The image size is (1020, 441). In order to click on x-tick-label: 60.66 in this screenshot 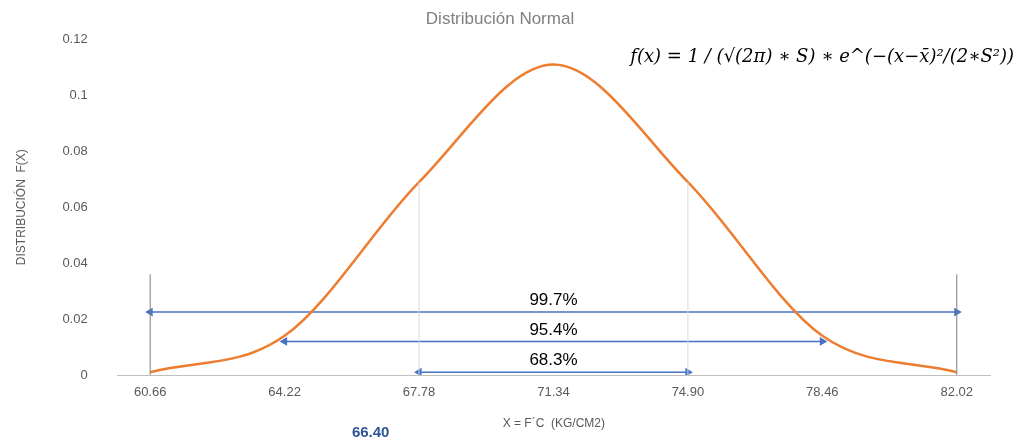, I will do `click(150, 392)`.